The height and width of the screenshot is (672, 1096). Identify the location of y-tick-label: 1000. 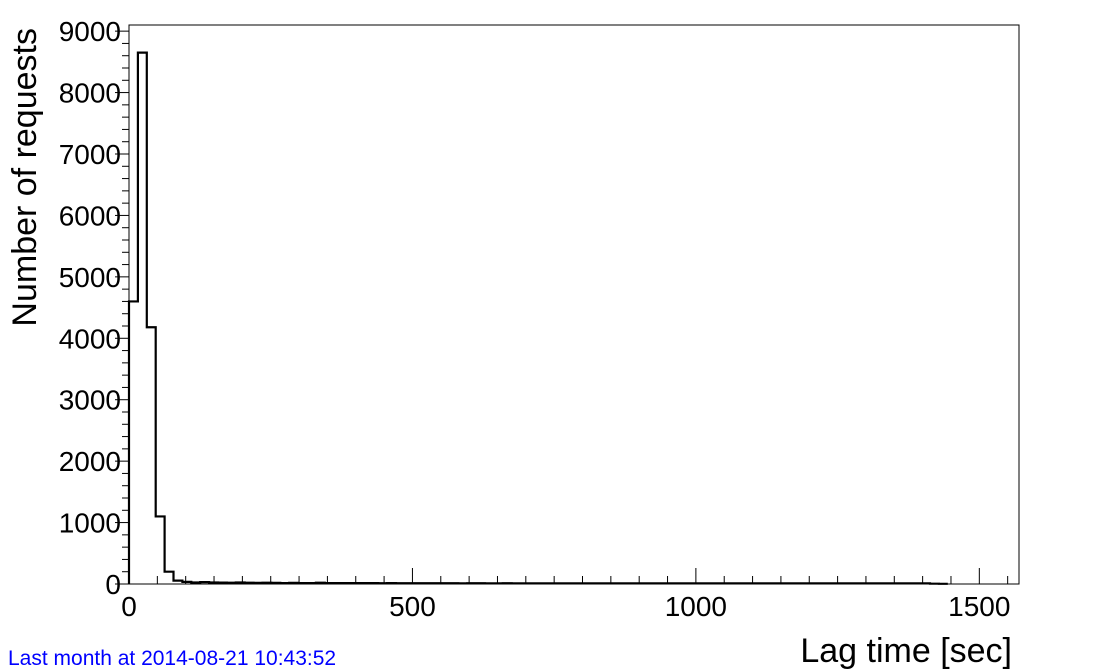
(90, 523).